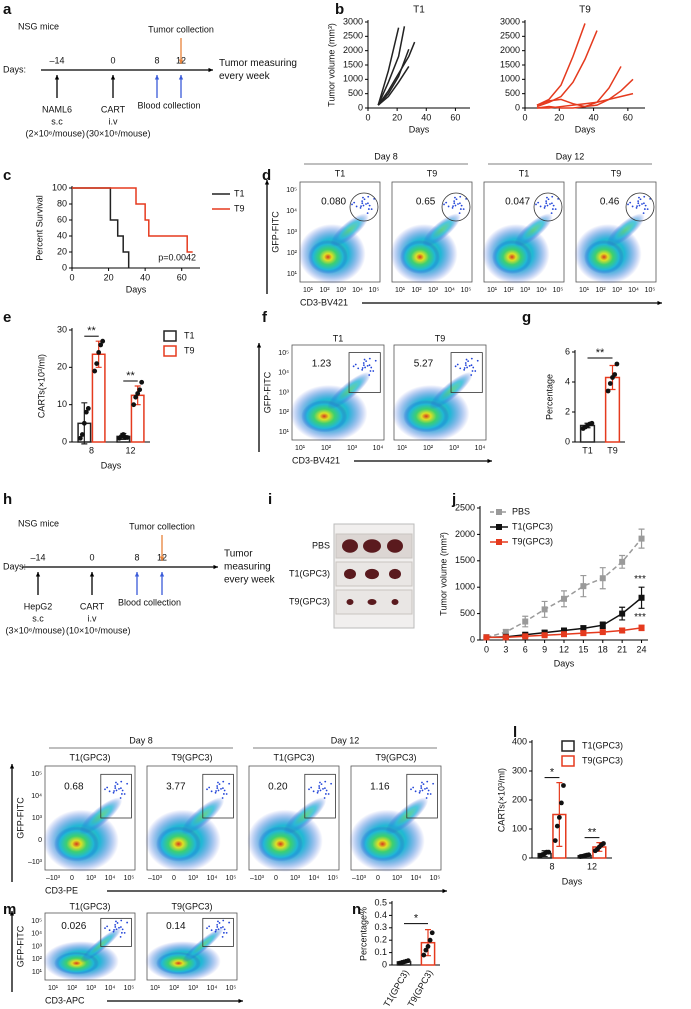 Image resolution: width=691 pixels, height=1009 pixels. Describe the element at coordinates (583, 649) in the screenshot. I see `x-tick-label: 15` at that location.